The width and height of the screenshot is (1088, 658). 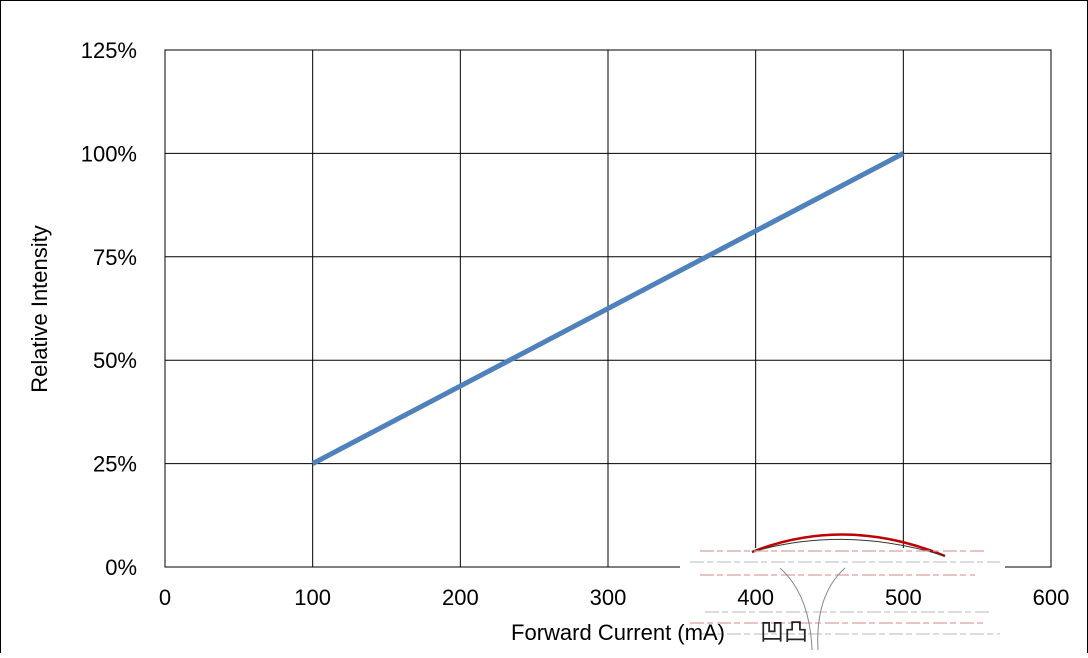 I want to click on watermark-v-shape, so click(x=812, y=609).